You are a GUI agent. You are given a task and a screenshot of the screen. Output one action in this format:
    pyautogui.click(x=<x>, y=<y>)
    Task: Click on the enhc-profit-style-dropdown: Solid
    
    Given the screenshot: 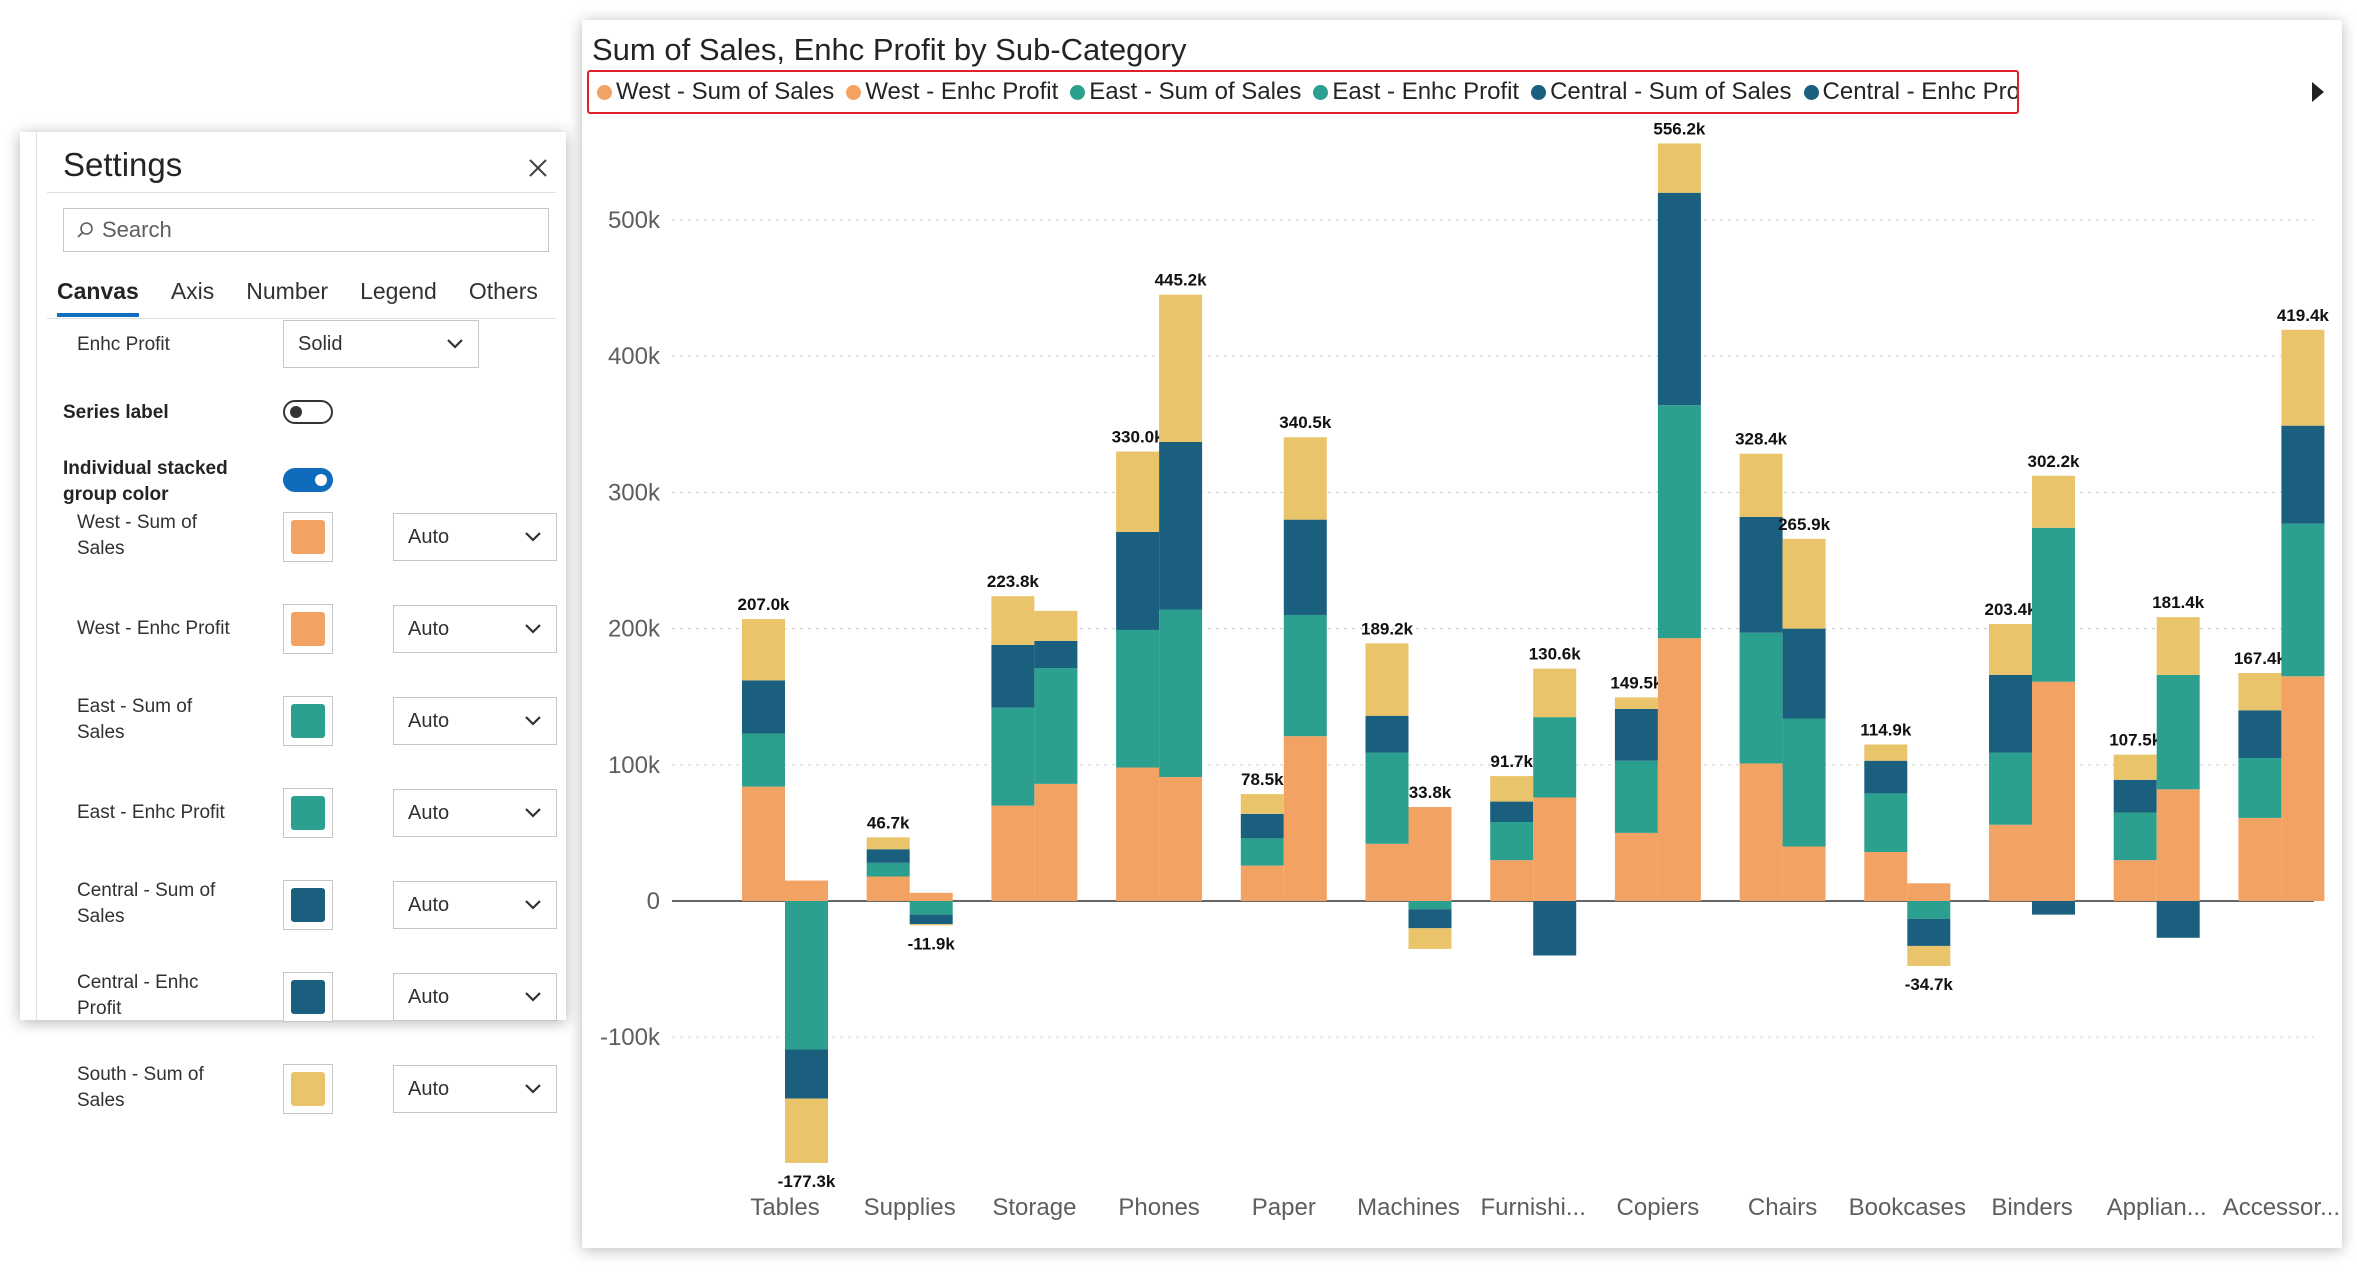 What is the action you would take?
    pyautogui.click(x=381, y=344)
    